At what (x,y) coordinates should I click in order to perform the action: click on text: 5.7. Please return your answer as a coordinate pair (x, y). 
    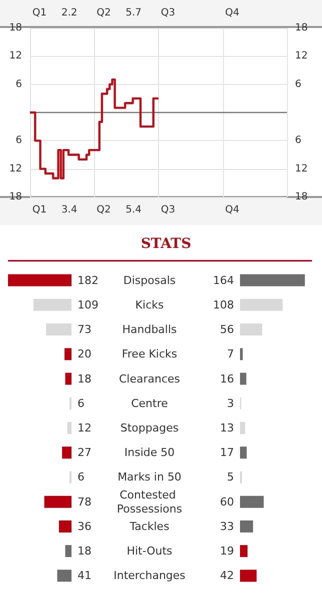
    Looking at the image, I should click on (134, 13).